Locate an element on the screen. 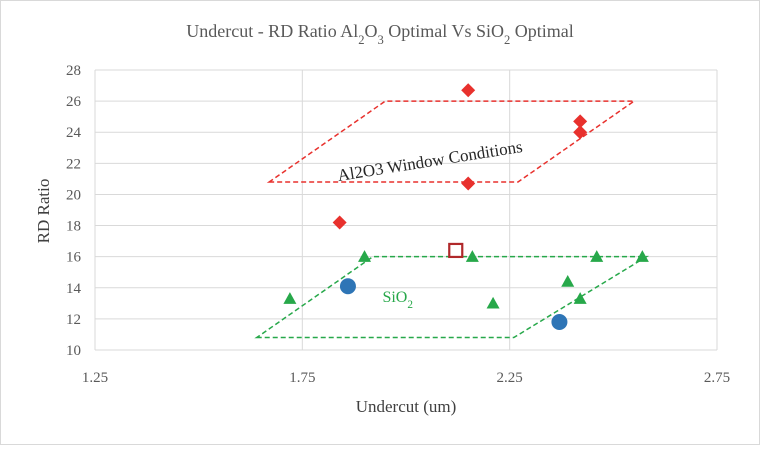 The height and width of the screenshot is (449, 760). y-tick-label: 16 is located at coordinates (74, 258).